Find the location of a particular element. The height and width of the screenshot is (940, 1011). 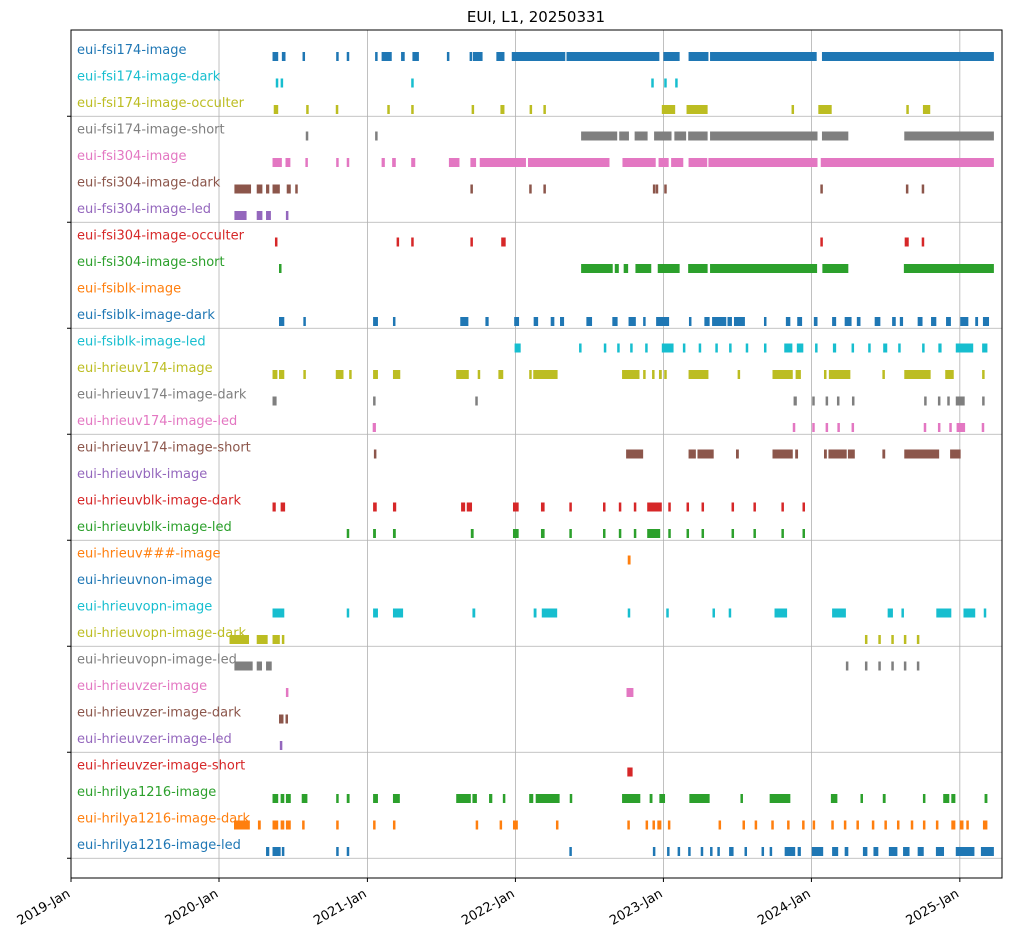

series-label: eui-hrieuvnon-image is located at coordinates (144, 580).